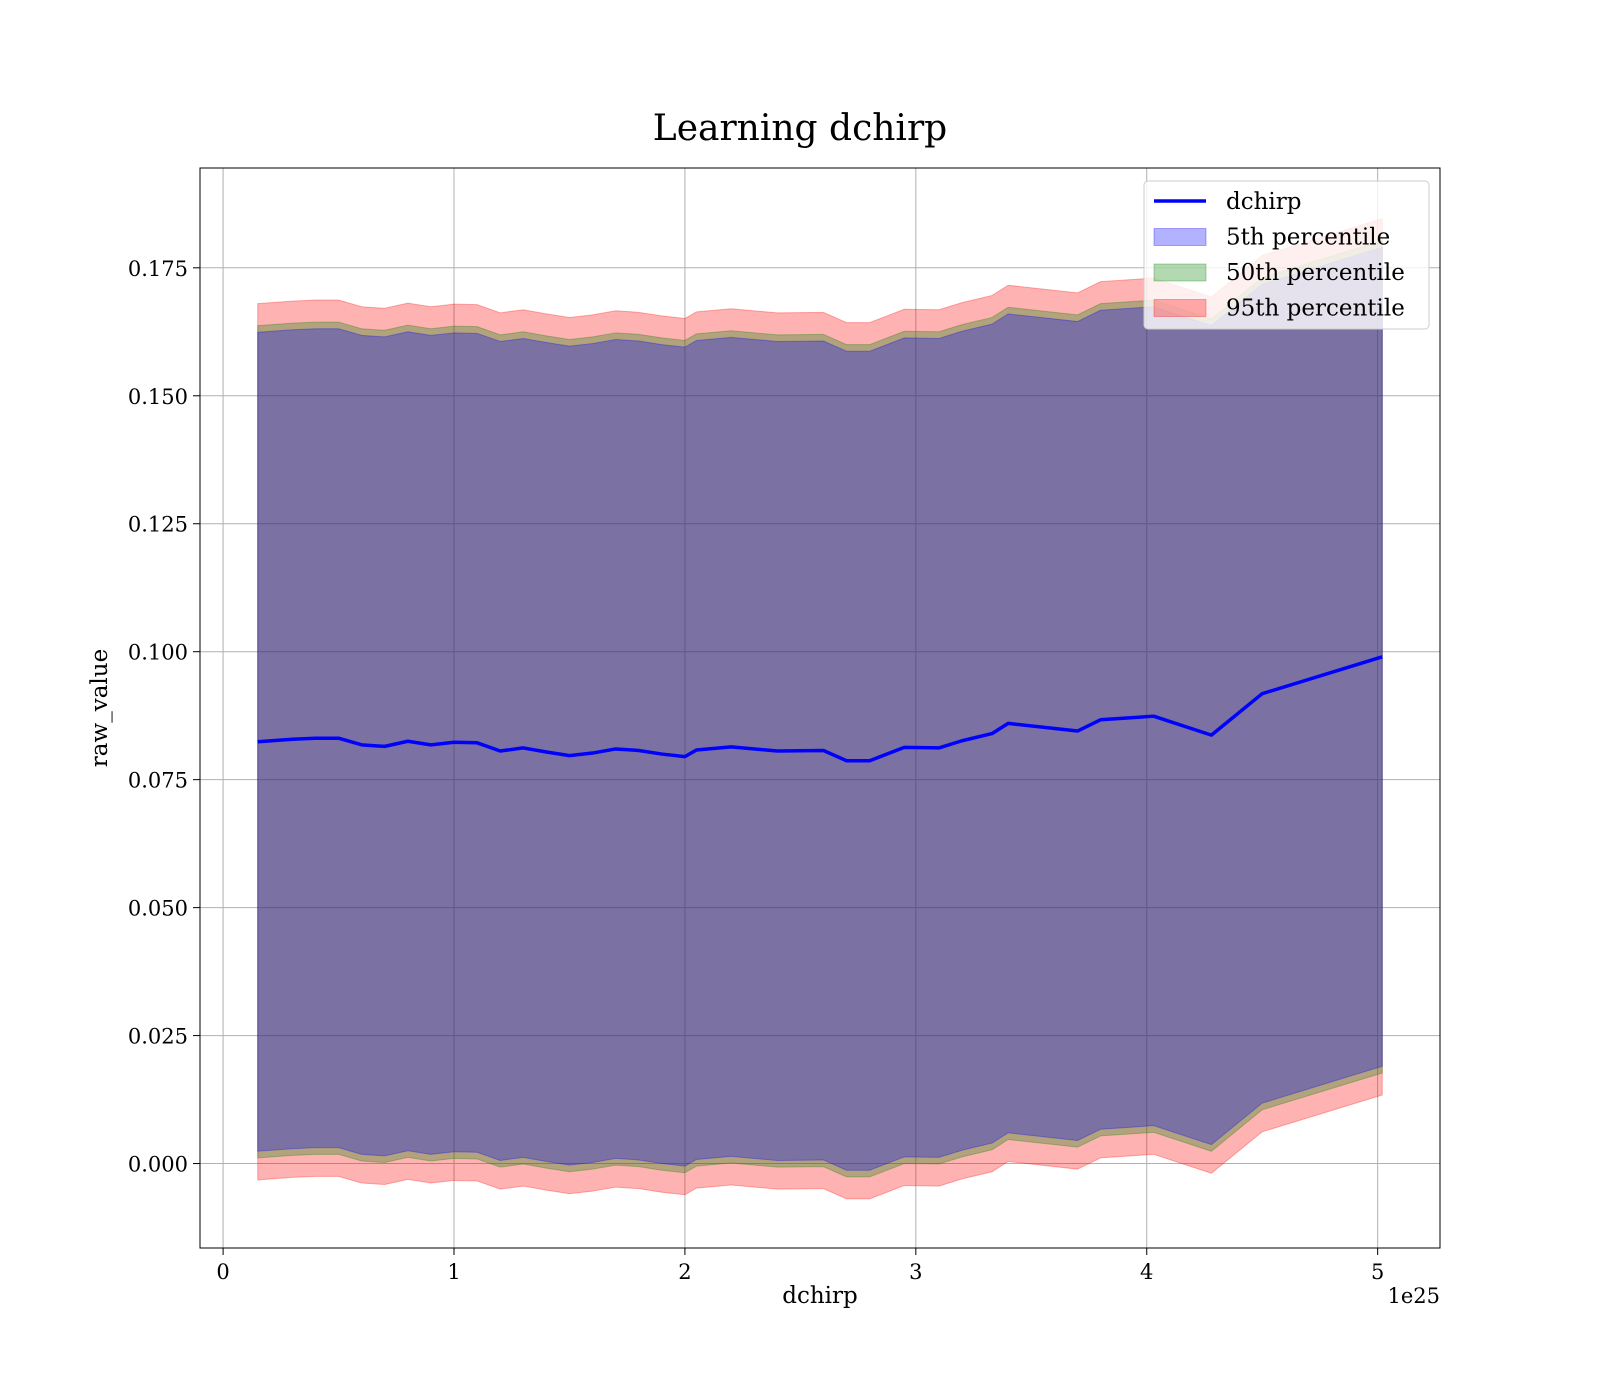 The image size is (1600, 1400). I want to click on x-tick-label: 1, so click(453, 1272).